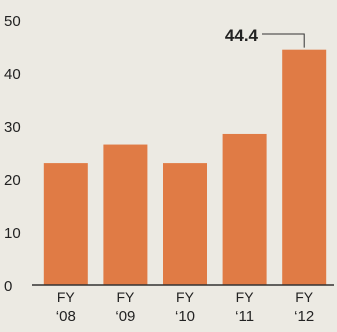 This screenshot has height=332, width=337. Describe the element at coordinates (12, 180) in the screenshot. I see `y-tick-label-20: 20` at that location.